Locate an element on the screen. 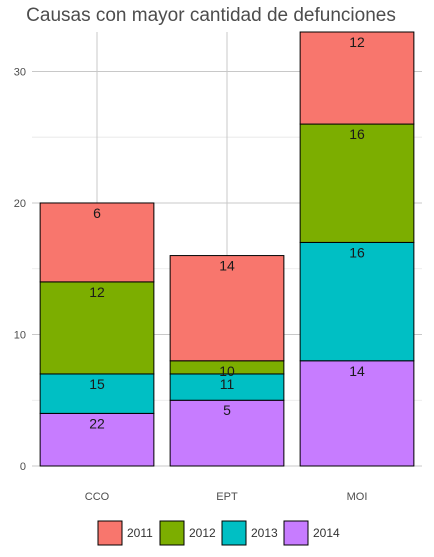 The image size is (434, 557). legend-label-2013: 2013 is located at coordinates (264, 533).